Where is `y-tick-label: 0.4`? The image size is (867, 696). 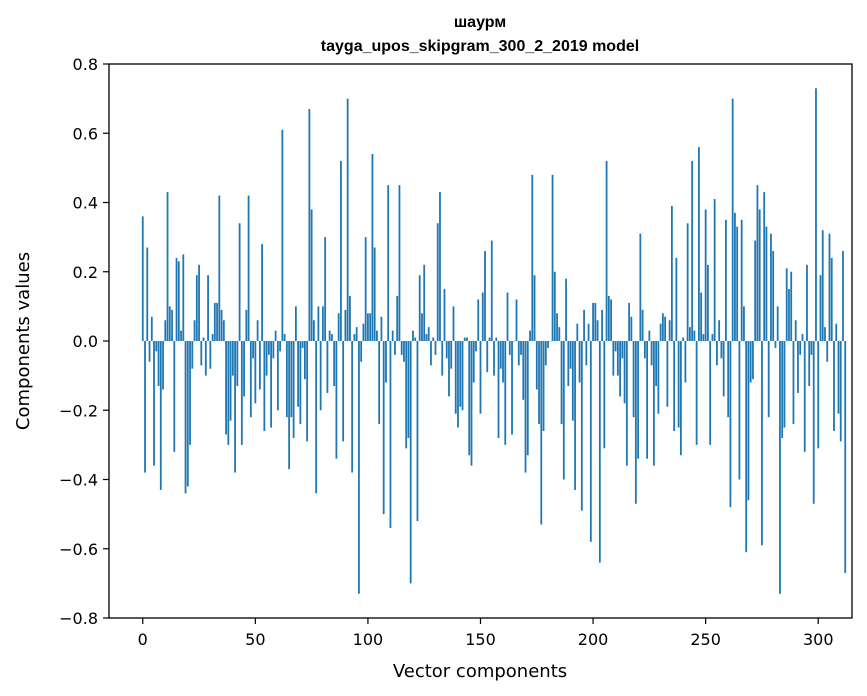 y-tick-label: 0.4 is located at coordinates (85, 203).